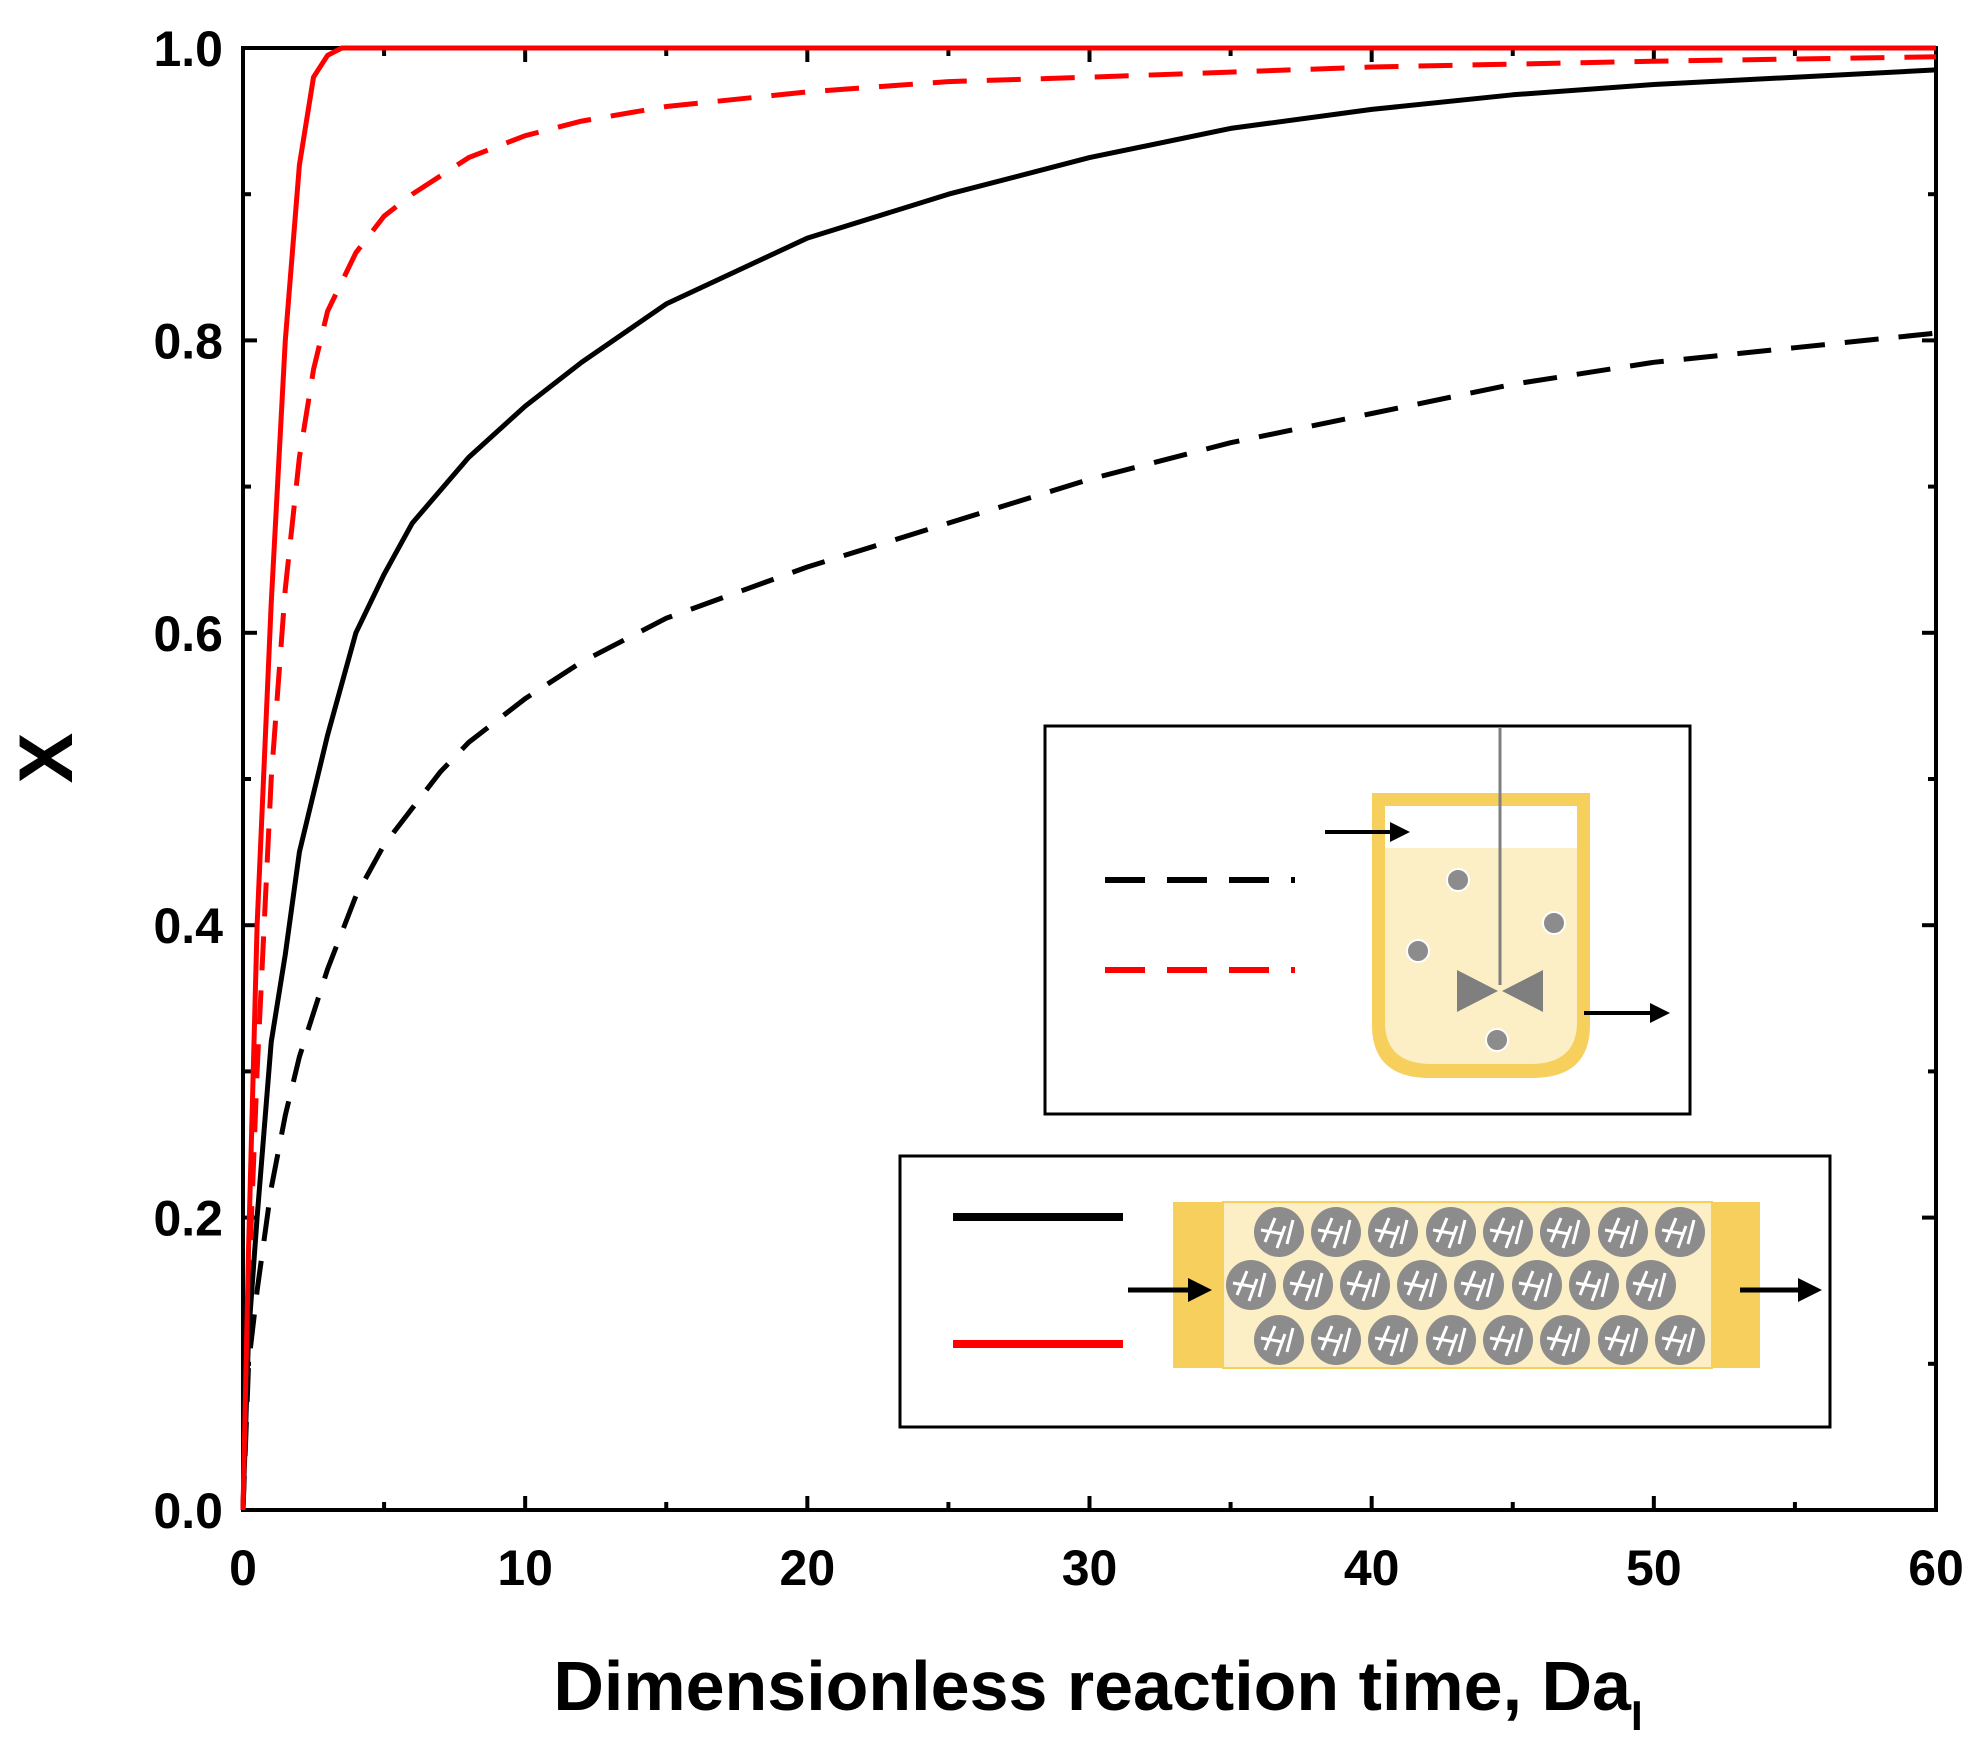 The width and height of the screenshot is (1981, 1741). Describe the element at coordinates (1372, 1568) in the screenshot. I see `x-tick-label: 40` at that location.